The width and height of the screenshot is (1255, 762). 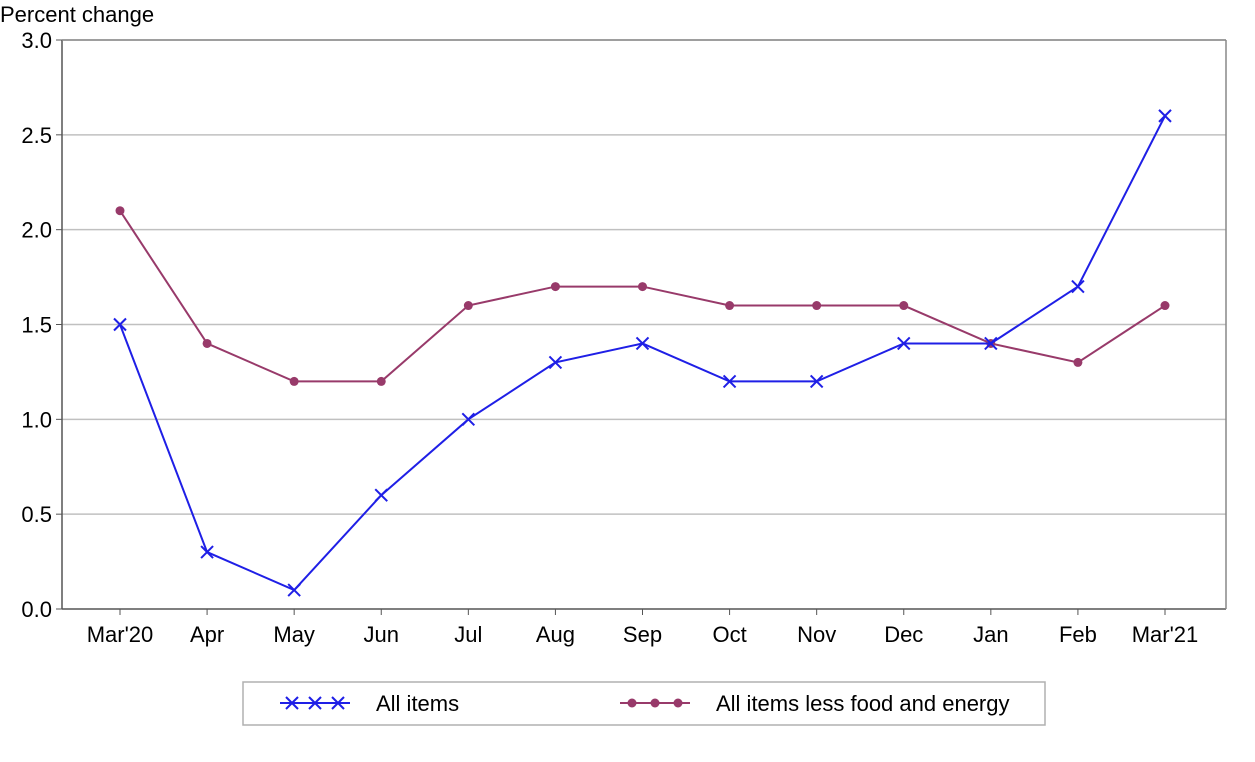 What do you see at coordinates (863, 703) in the screenshot?
I see `legend-label: All items less food and energy` at bounding box center [863, 703].